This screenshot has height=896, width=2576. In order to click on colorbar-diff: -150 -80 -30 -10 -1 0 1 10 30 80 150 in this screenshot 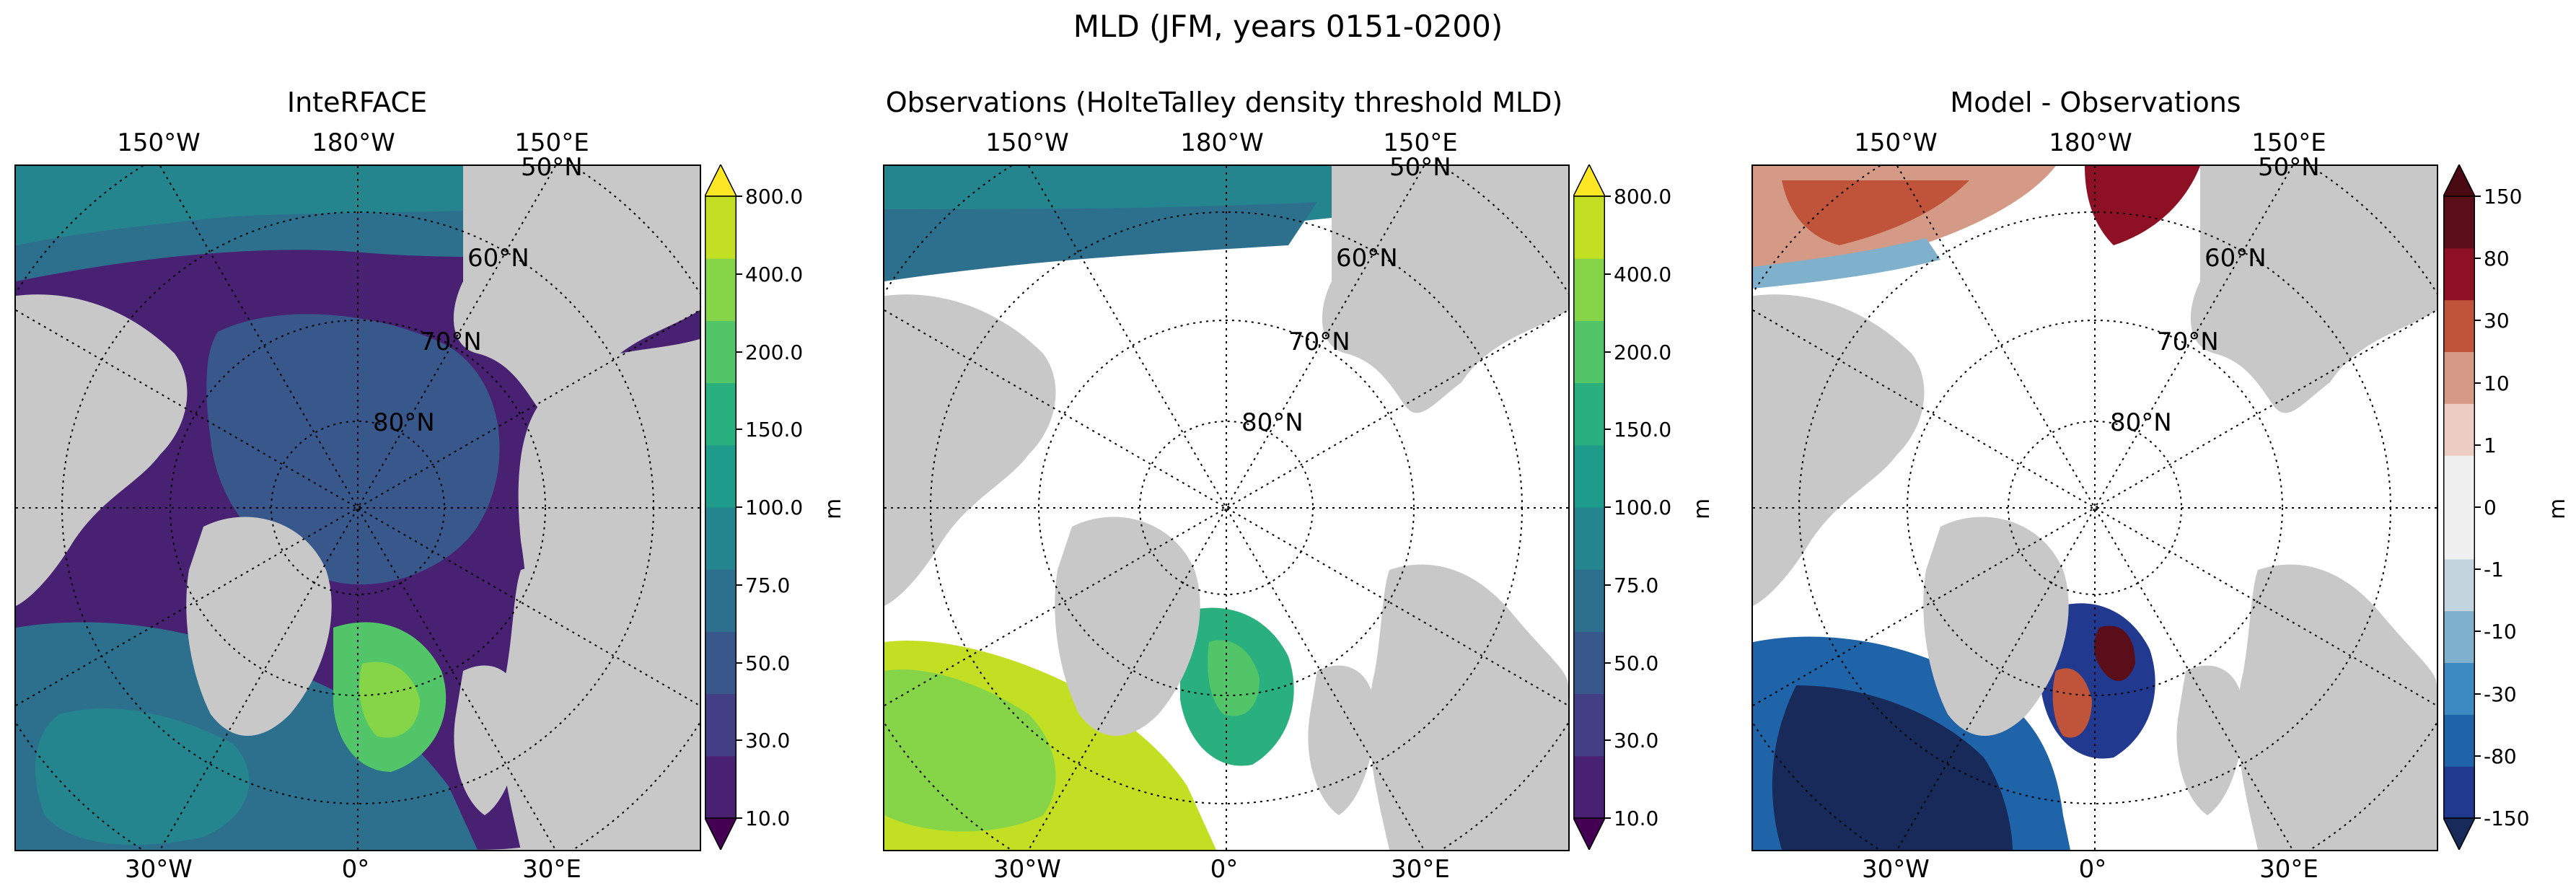, I will do `click(2486, 507)`.